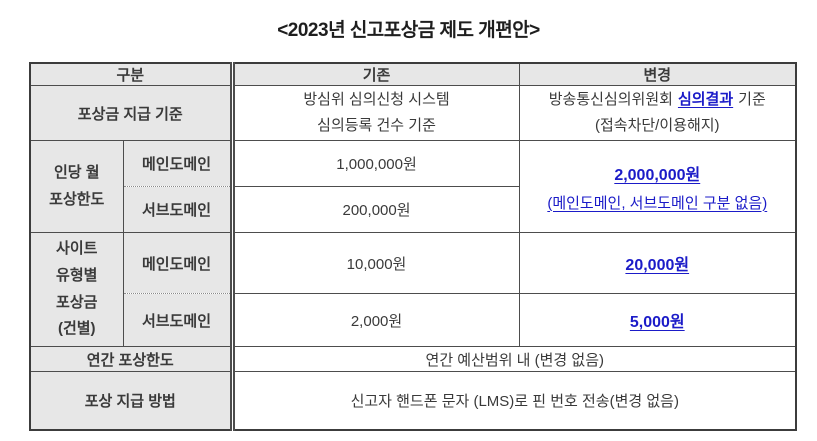  What do you see at coordinates (131, 74) in the screenshot?
I see `header-category: 구분` at bounding box center [131, 74].